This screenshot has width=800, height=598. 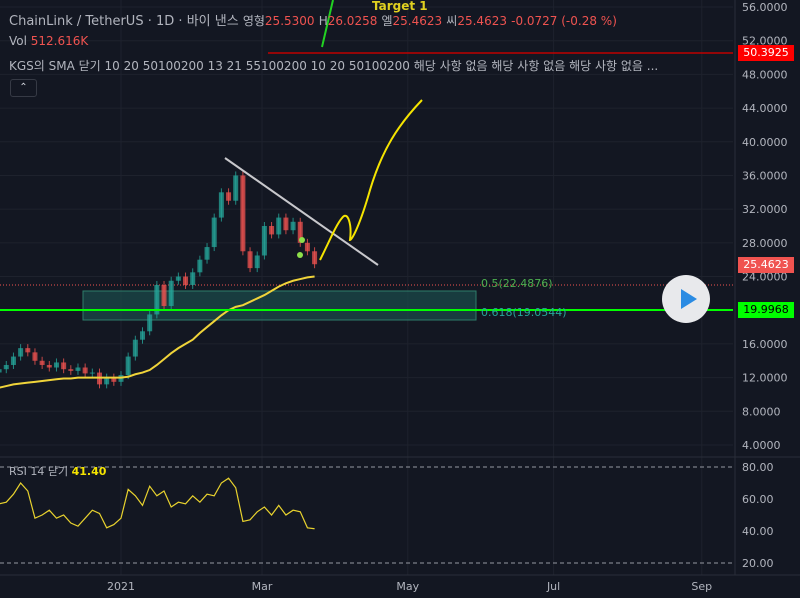 What do you see at coordinates (686, 299) in the screenshot?
I see `play-button` at bounding box center [686, 299].